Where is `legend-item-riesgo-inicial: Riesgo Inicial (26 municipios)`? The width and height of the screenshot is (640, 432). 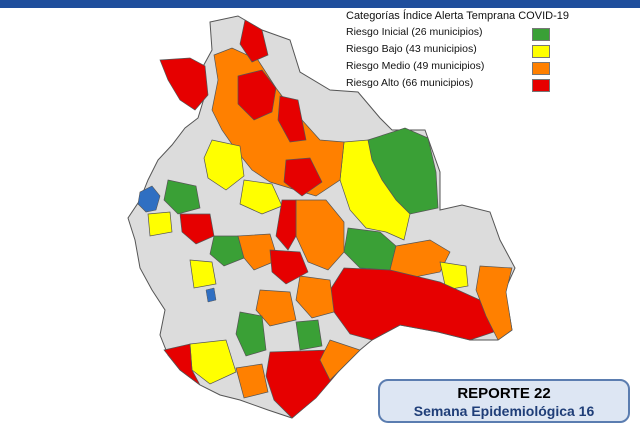 legend-item-riesgo-inicial: Riesgo Inicial (26 municipios) is located at coordinates (451, 34).